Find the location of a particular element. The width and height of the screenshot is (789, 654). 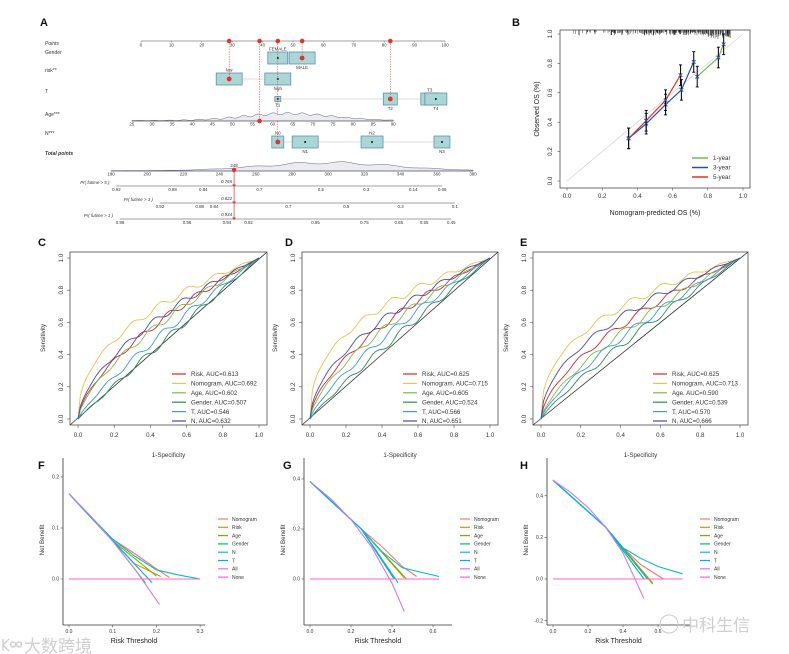

age-tick-label: 30 is located at coordinates (152, 124).